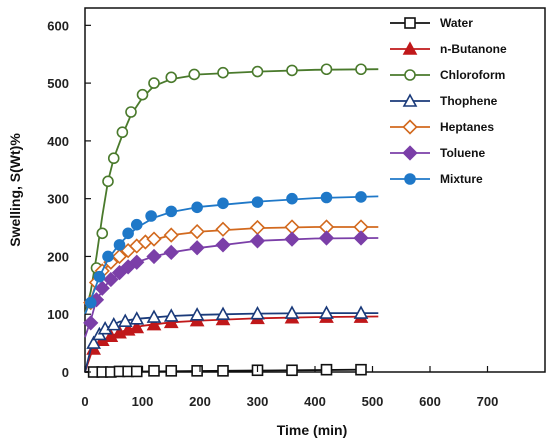 The width and height of the screenshot is (550, 441). Describe the element at coordinates (15, 190) in the screenshot. I see `y-axis-title: Swelling, S(Wt)%` at that location.